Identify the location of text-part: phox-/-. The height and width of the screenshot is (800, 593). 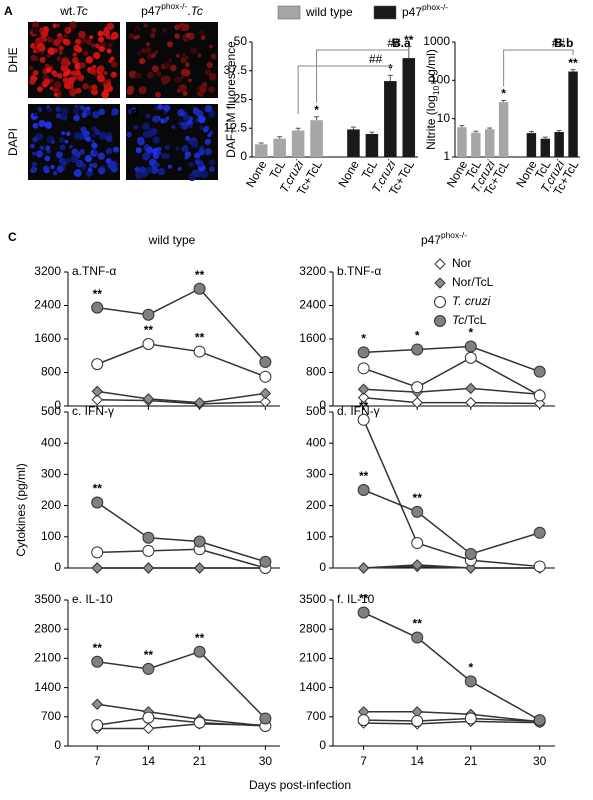
(174, 6).